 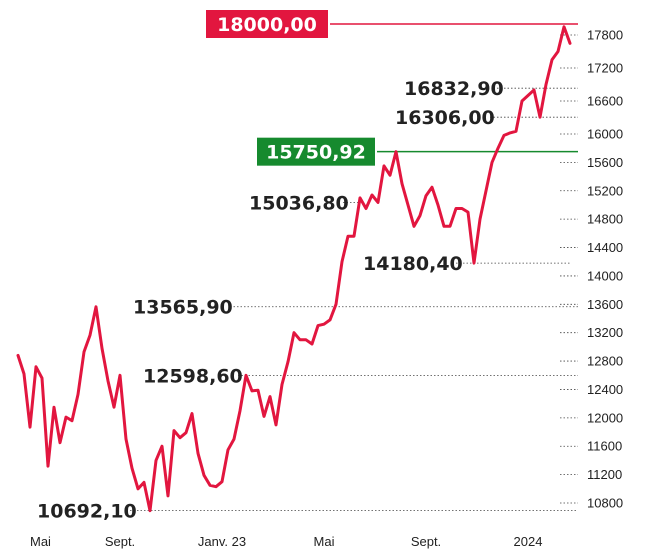 I want to click on gridlines, so click(x=569, y=269).